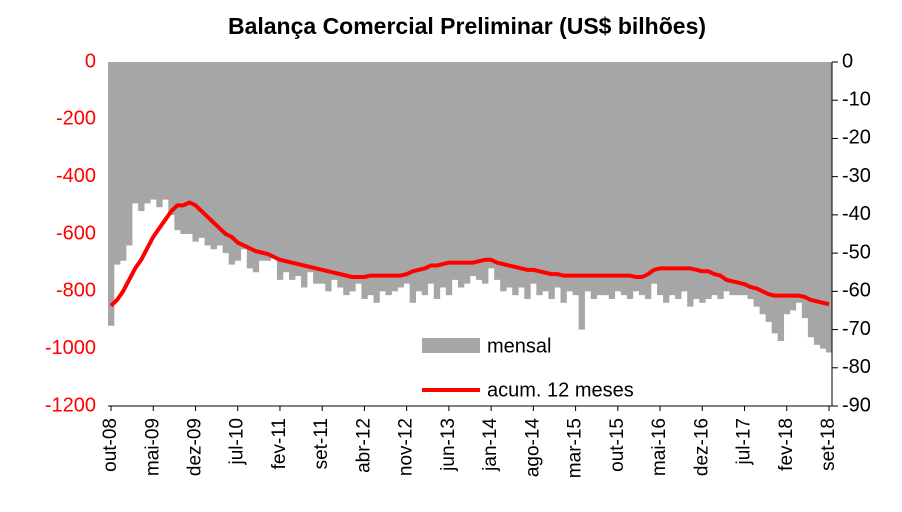 Image resolution: width=902 pixels, height=512 pixels. Describe the element at coordinates (847, 61) in the screenshot. I see `y2-tick-label: 0` at that location.